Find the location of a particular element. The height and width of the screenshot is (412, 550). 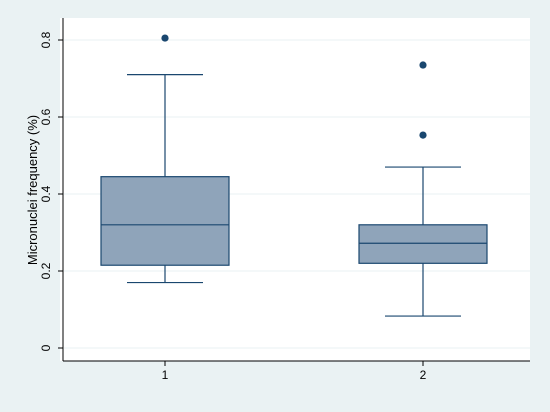

y-tick-label: 0.4 is located at coordinates (46, 193).